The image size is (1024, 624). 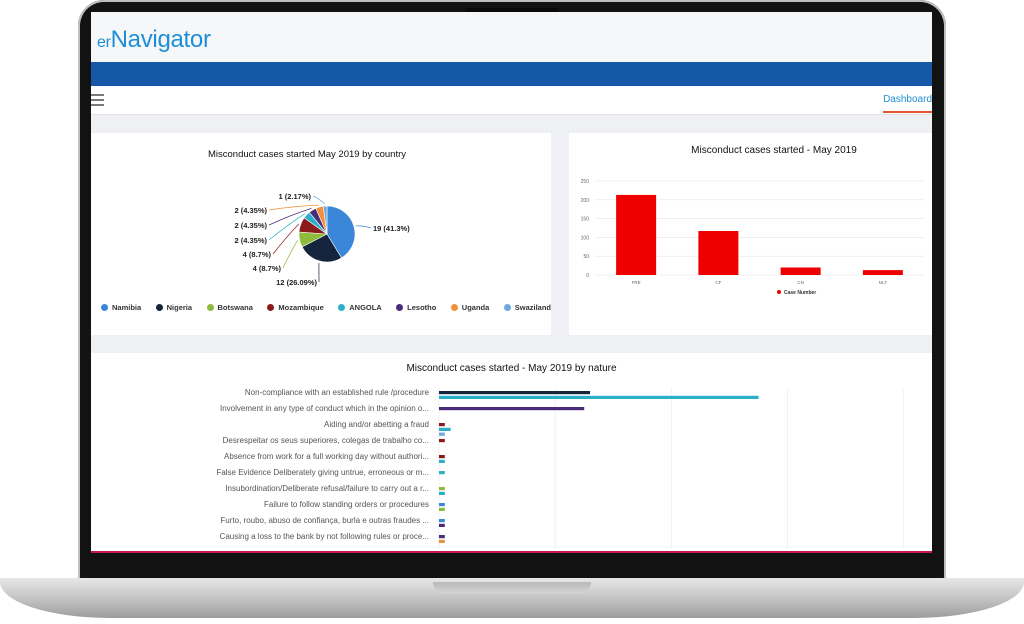 I want to click on legend-label: Namibia, so click(x=127, y=307).